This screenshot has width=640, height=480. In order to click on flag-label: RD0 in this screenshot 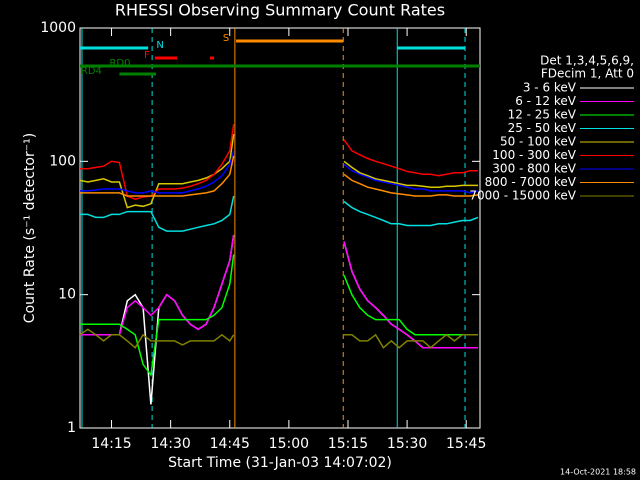, I will do `click(119, 63)`.